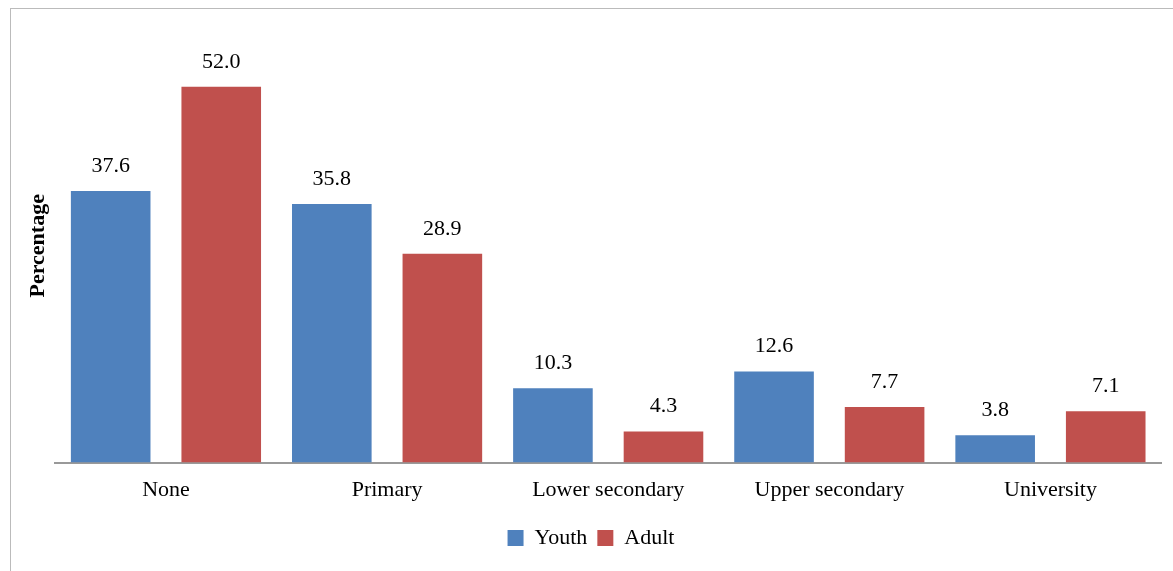 This screenshot has height=571, width=1173. I want to click on data-label: 3.8, so click(995, 408).